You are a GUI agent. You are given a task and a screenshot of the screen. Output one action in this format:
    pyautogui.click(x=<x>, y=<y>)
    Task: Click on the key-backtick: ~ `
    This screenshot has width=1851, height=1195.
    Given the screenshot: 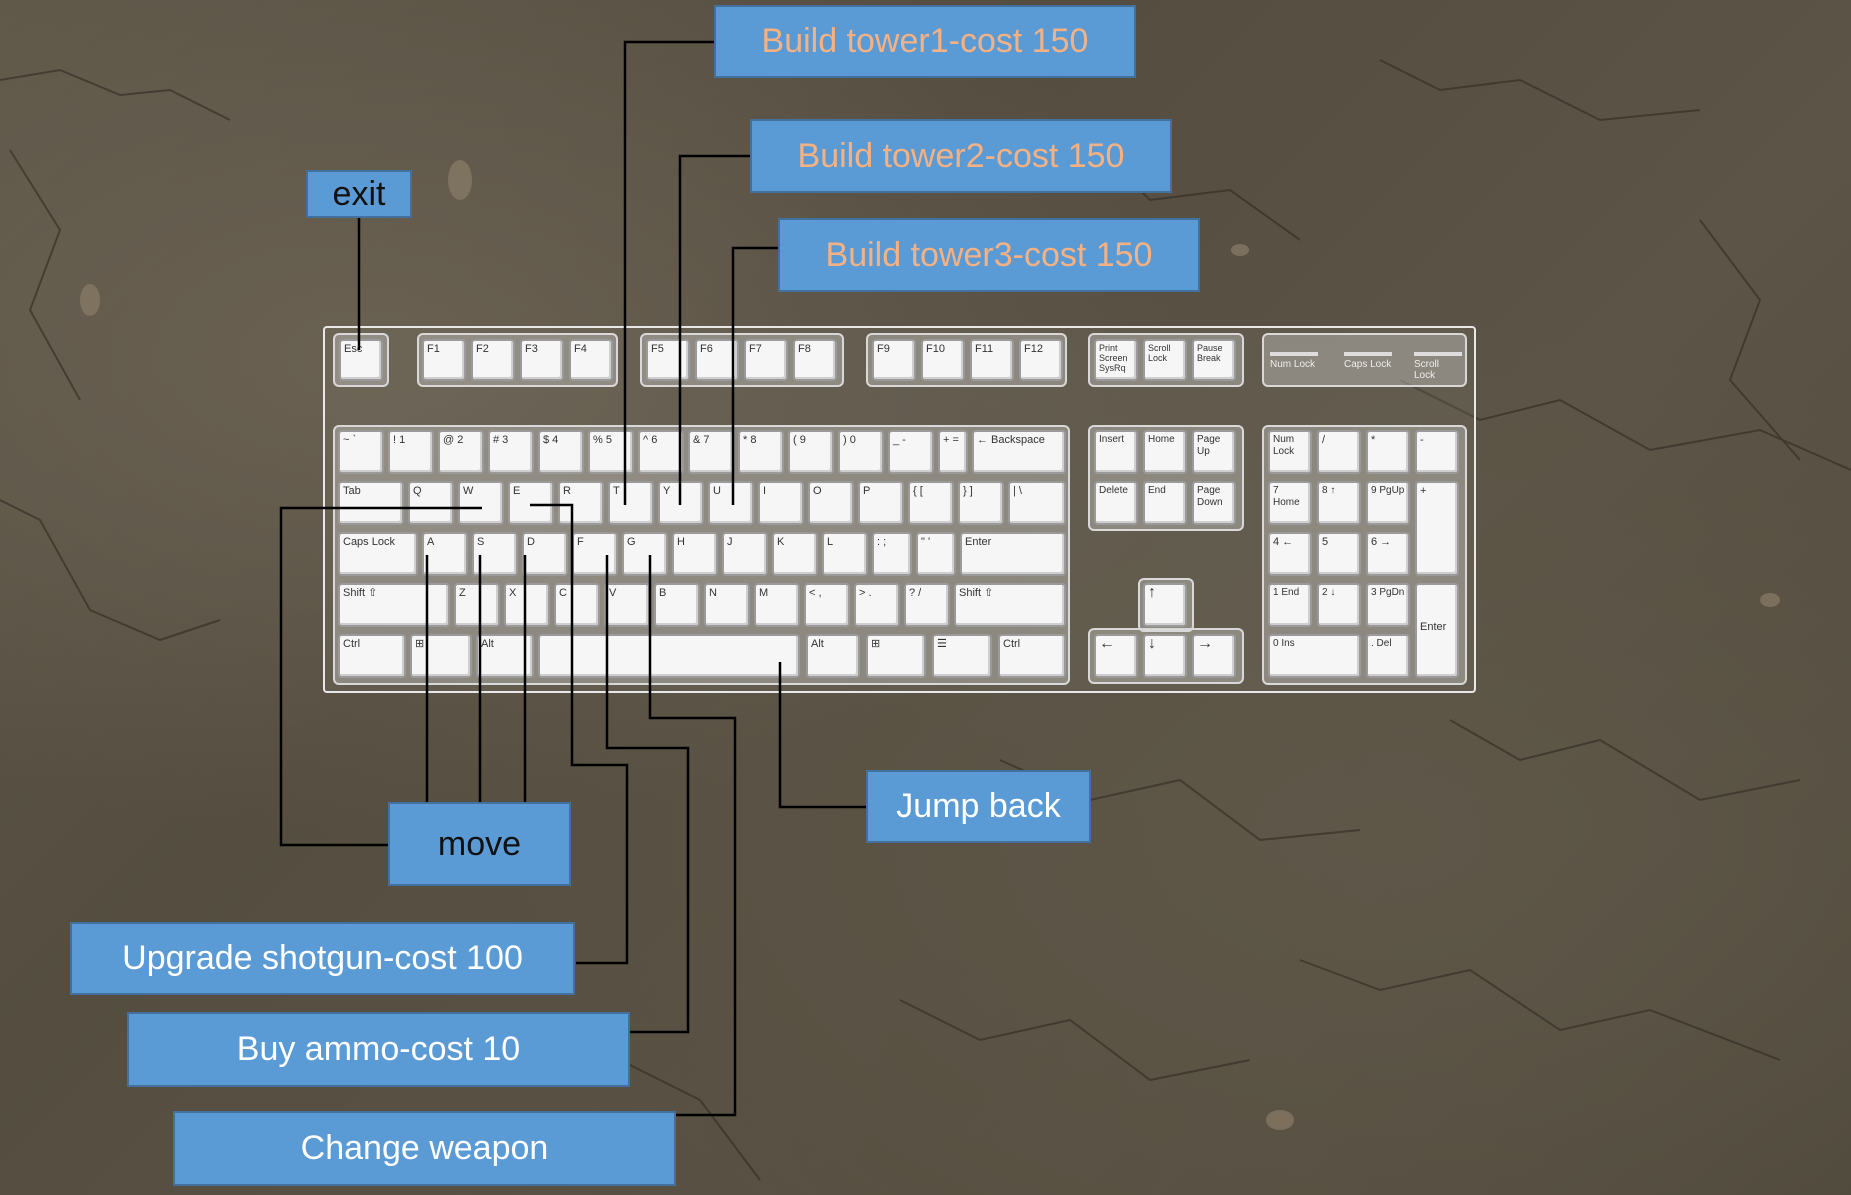 What is the action you would take?
    pyautogui.click(x=361, y=452)
    